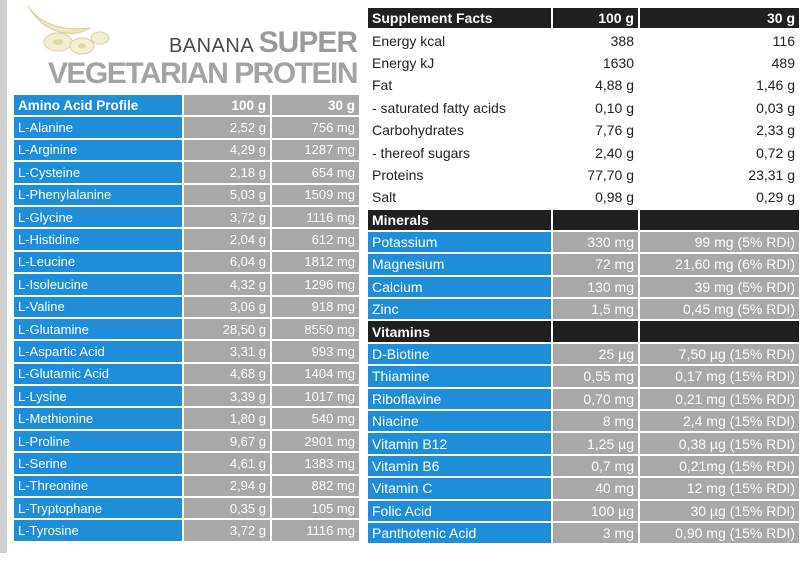 Image resolution: width=800 pixels, height=563 pixels. I want to click on value-100g: 100 µg, so click(595, 510).